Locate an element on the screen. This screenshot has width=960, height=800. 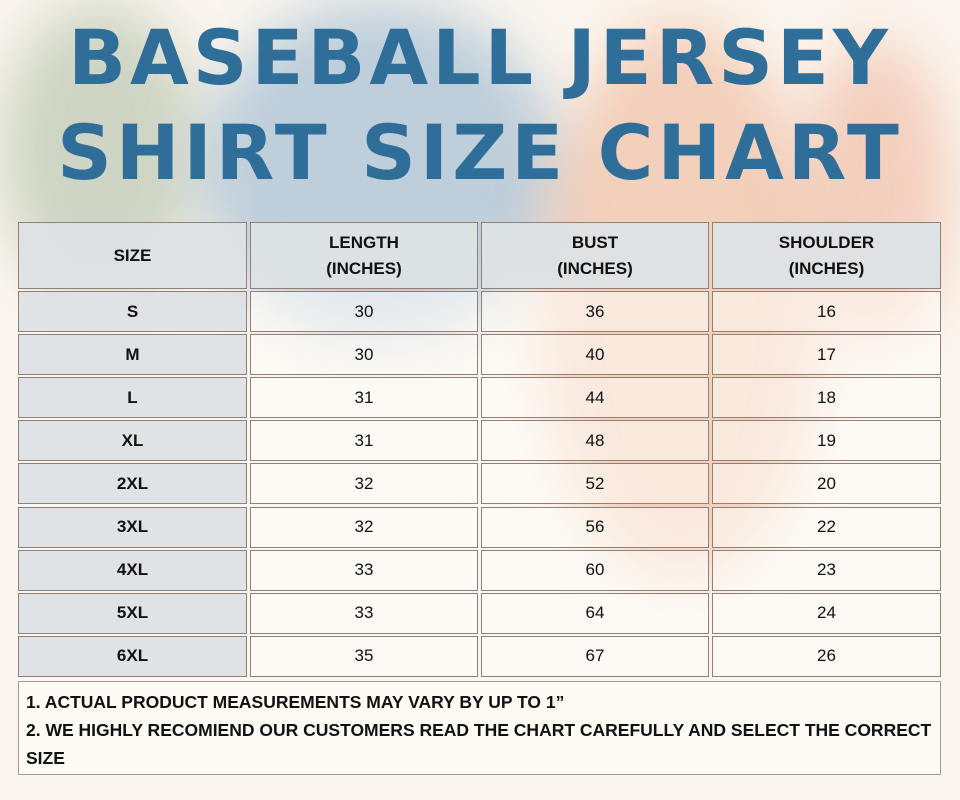
cell-bust: 36 is located at coordinates (595, 311).